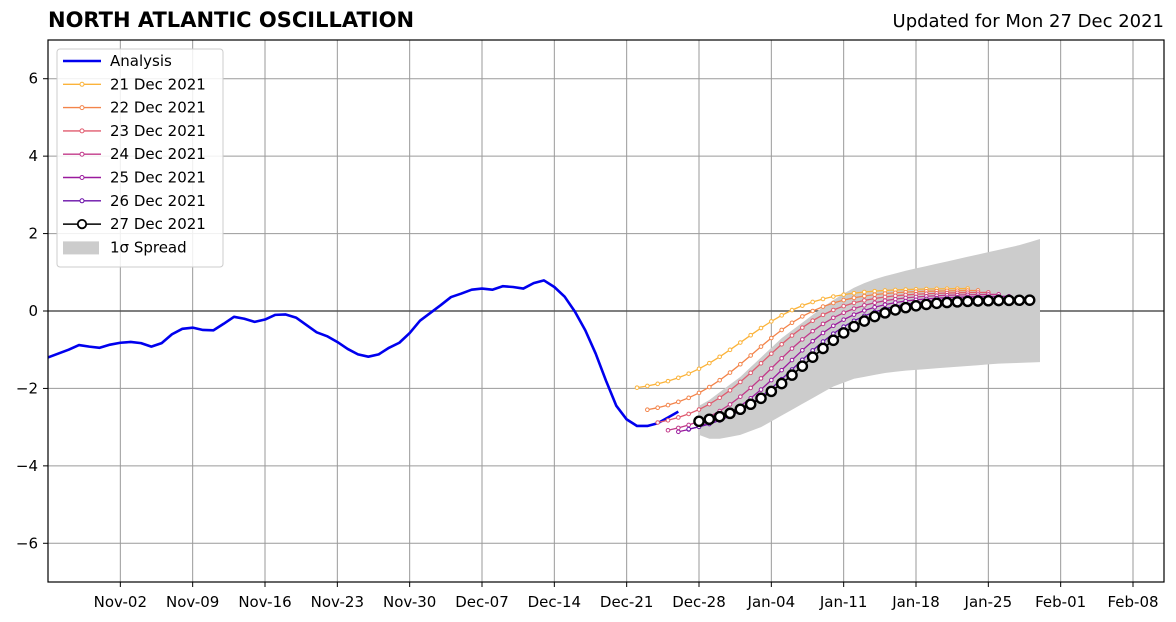  I want to click on x-tick-label: Feb-01, so click(1060, 602).